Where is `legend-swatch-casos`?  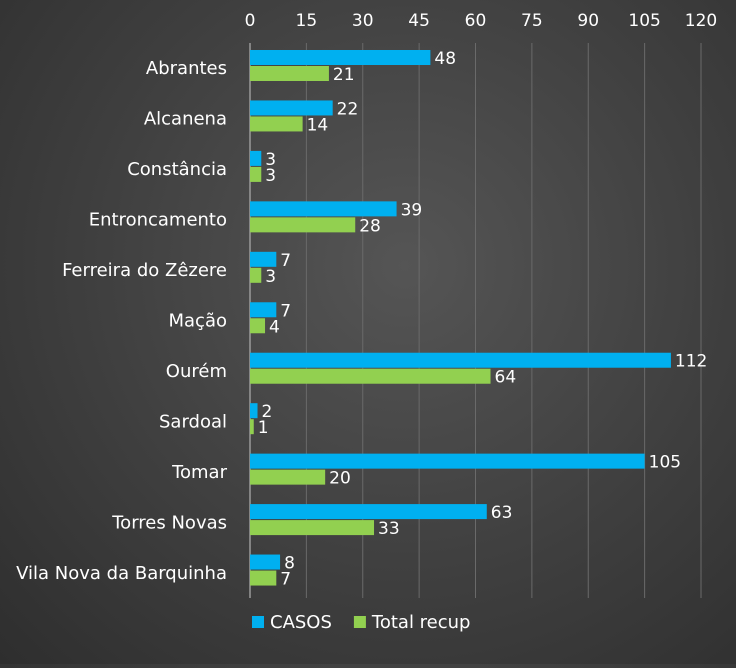
legend-swatch-casos is located at coordinates (258, 622).